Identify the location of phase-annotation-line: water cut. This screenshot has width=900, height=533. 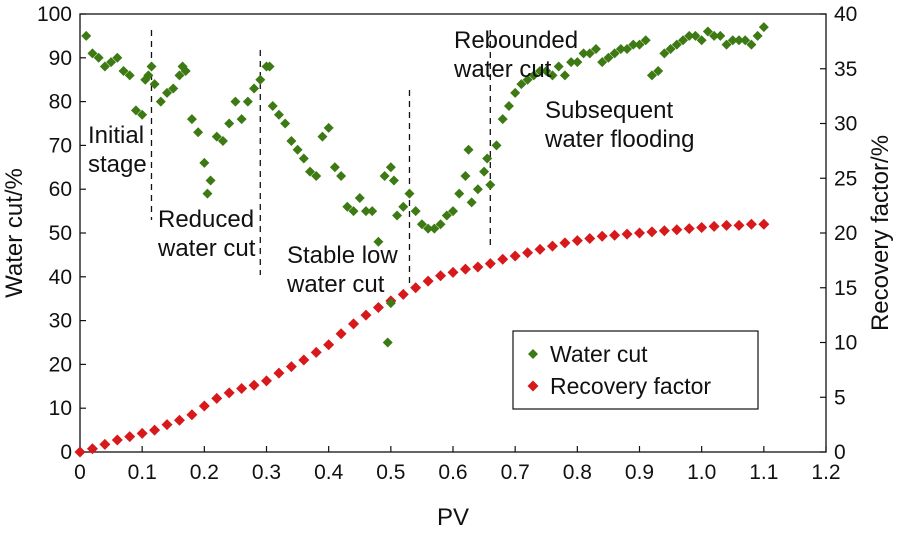
(335, 284).